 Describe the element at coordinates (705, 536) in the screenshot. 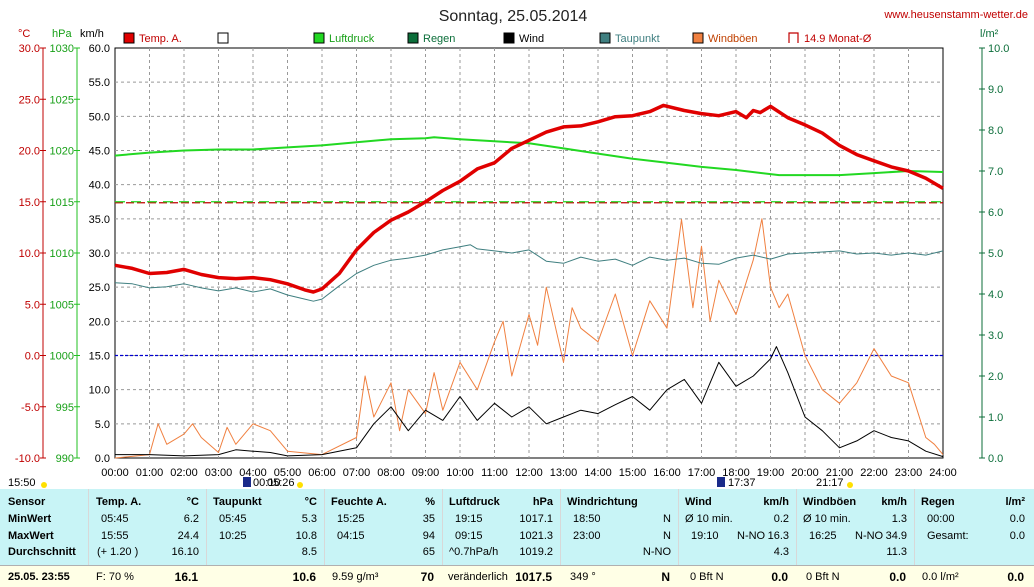

I see `wind-max-time: 19:10` at that location.